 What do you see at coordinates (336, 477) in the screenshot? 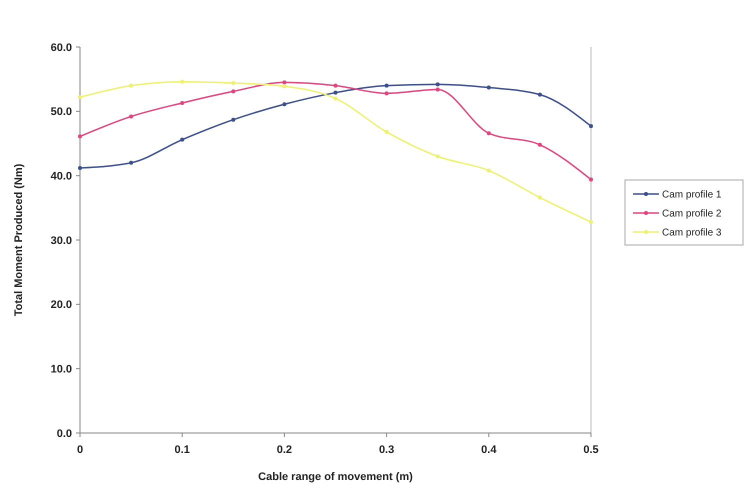
I see `x-axis-title: Cable range of movement (m)` at bounding box center [336, 477].